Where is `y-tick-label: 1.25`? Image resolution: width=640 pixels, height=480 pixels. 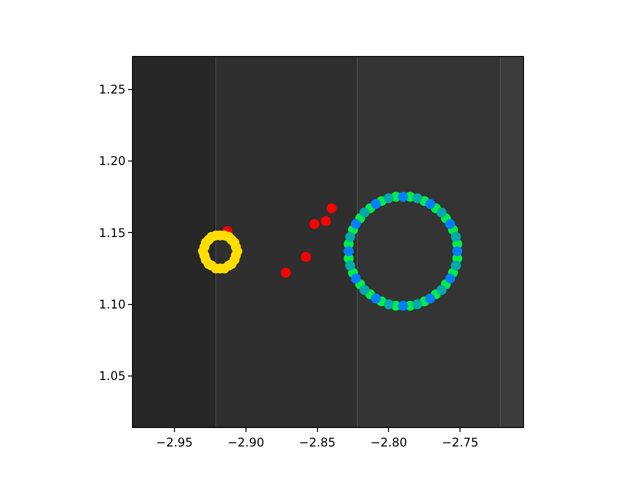
y-tick-label: 1.25 is located at coordinates (112, 89).